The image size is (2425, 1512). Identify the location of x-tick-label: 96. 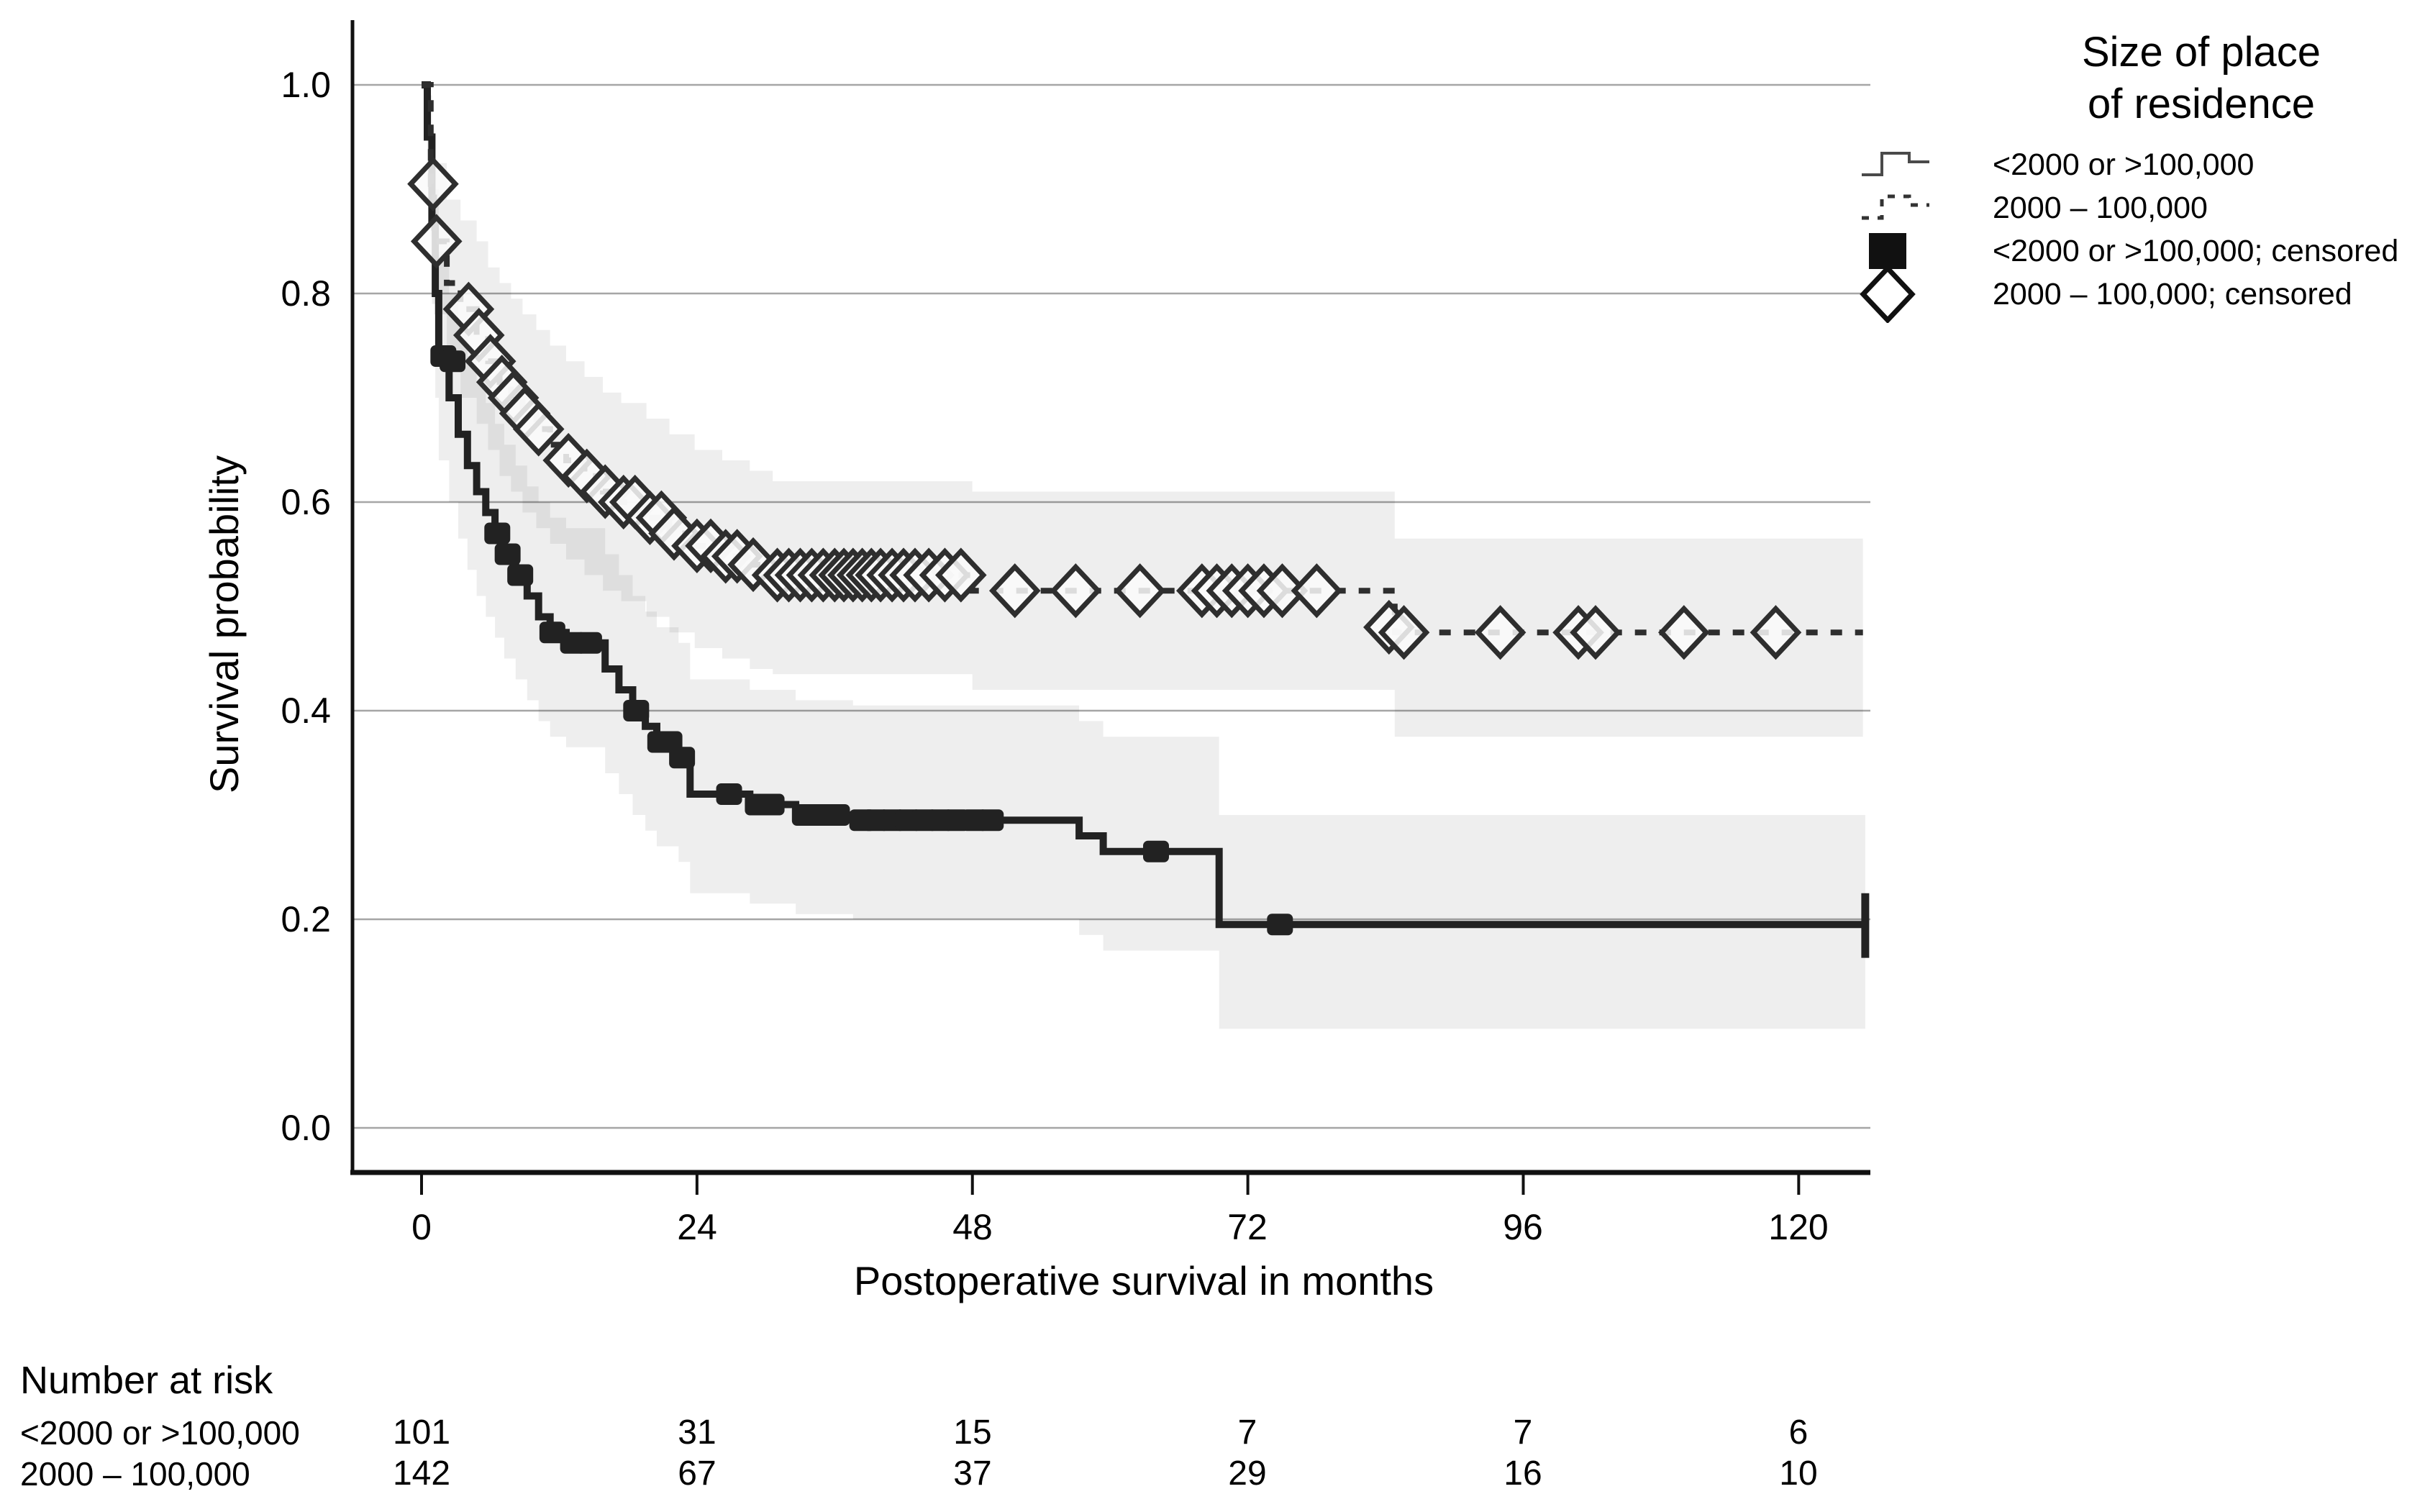
(1523, 1227).